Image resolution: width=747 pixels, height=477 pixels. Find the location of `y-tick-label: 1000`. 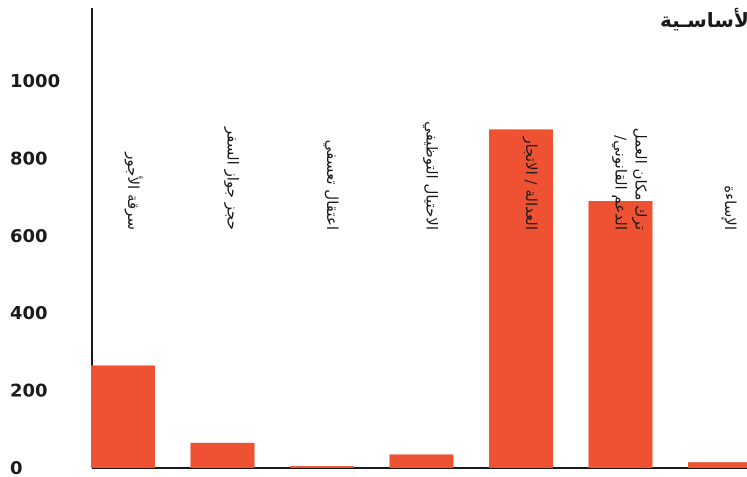

y-tick-label: 1000 is located at coordinates (35, 81).